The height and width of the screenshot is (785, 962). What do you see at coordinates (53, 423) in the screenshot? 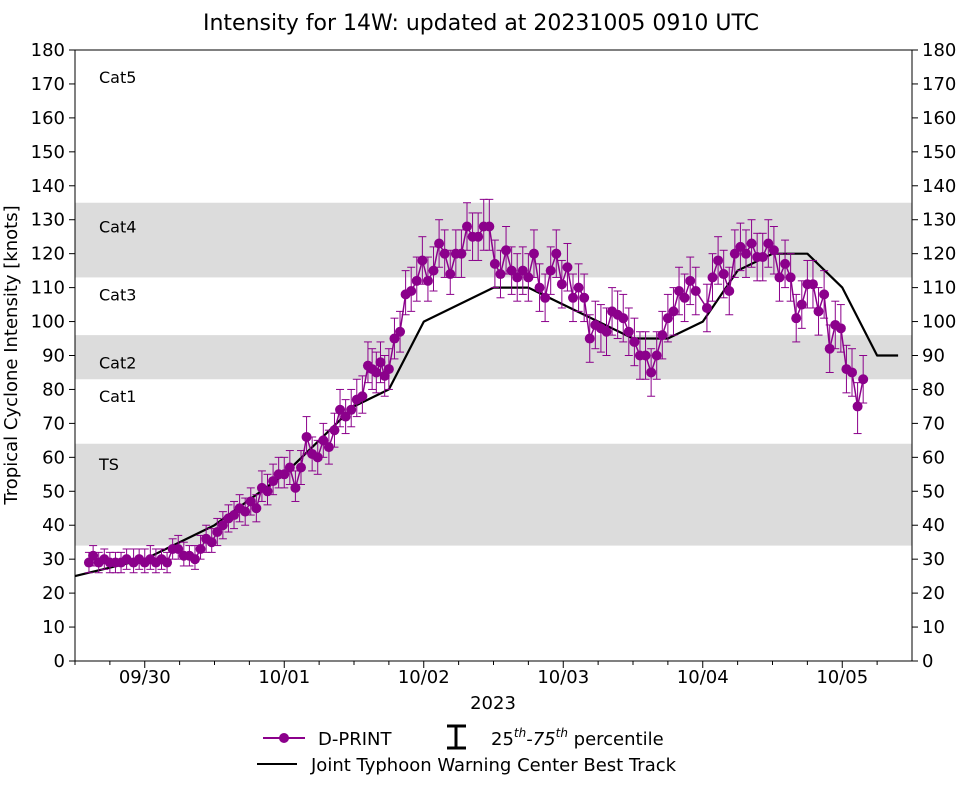
I see `y-tick-label-left: 70` at bounding box center [53, 423].